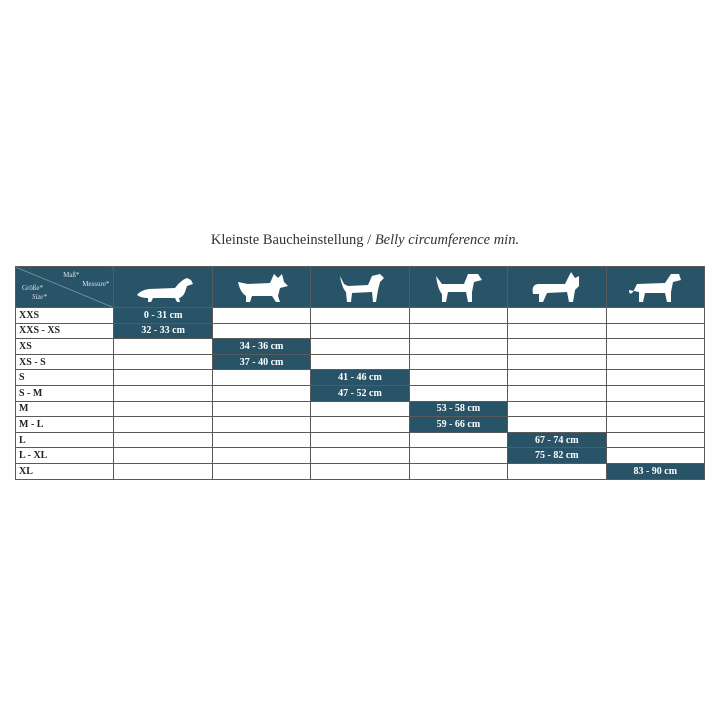  Describe the element at coordinates (64, 315) in the screenshot. I see `size-label: XXS` at that location.